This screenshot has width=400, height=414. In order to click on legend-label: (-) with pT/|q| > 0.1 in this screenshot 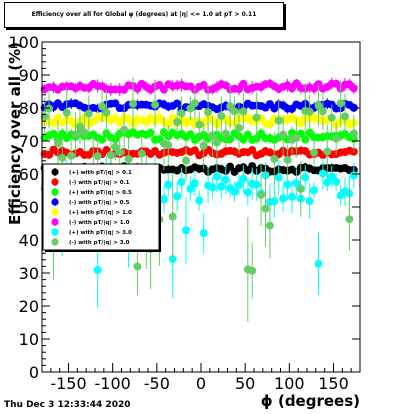, I will do `click(99, 183)`.